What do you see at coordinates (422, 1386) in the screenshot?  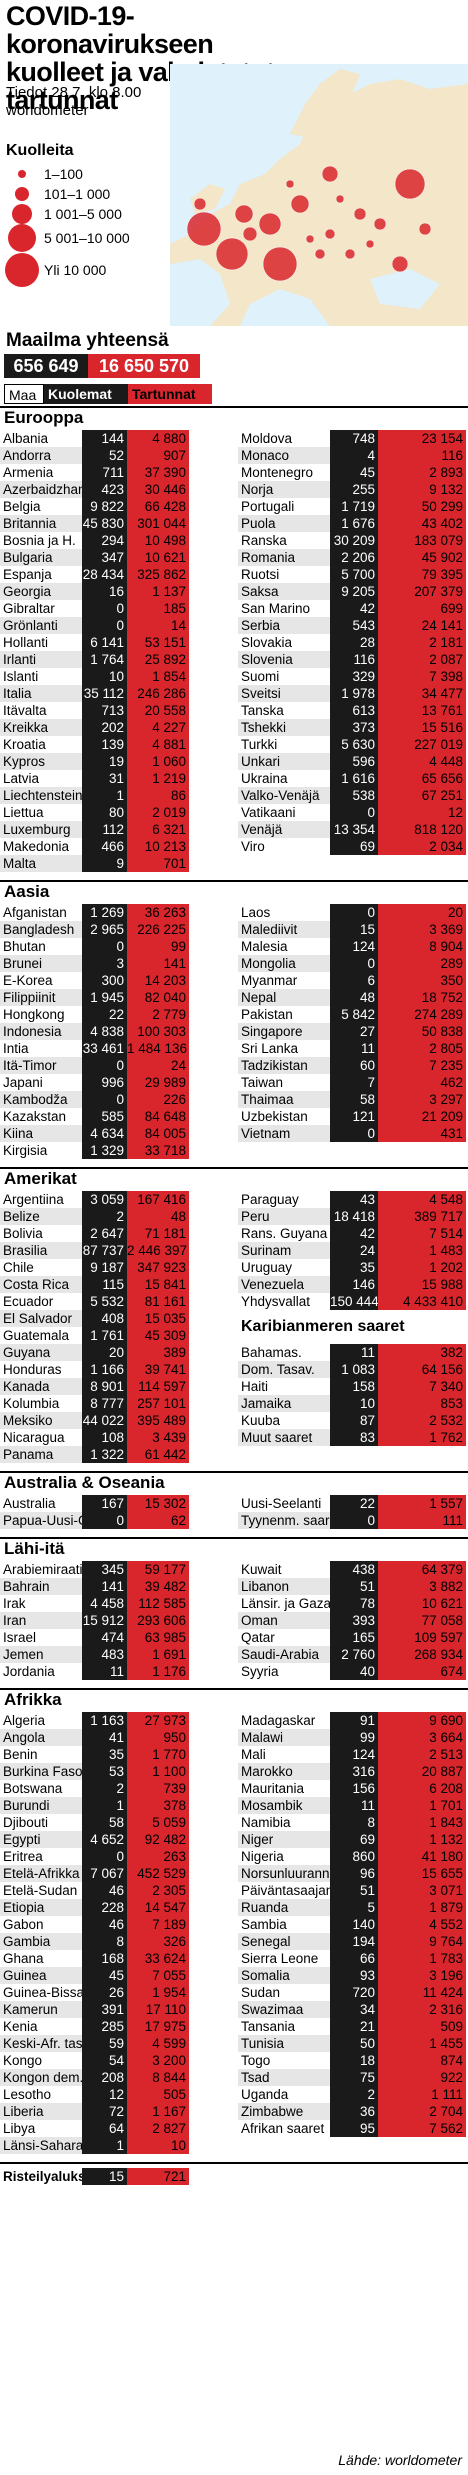 I see `cases-value: 7 340` at bounding box center [422, 1386].